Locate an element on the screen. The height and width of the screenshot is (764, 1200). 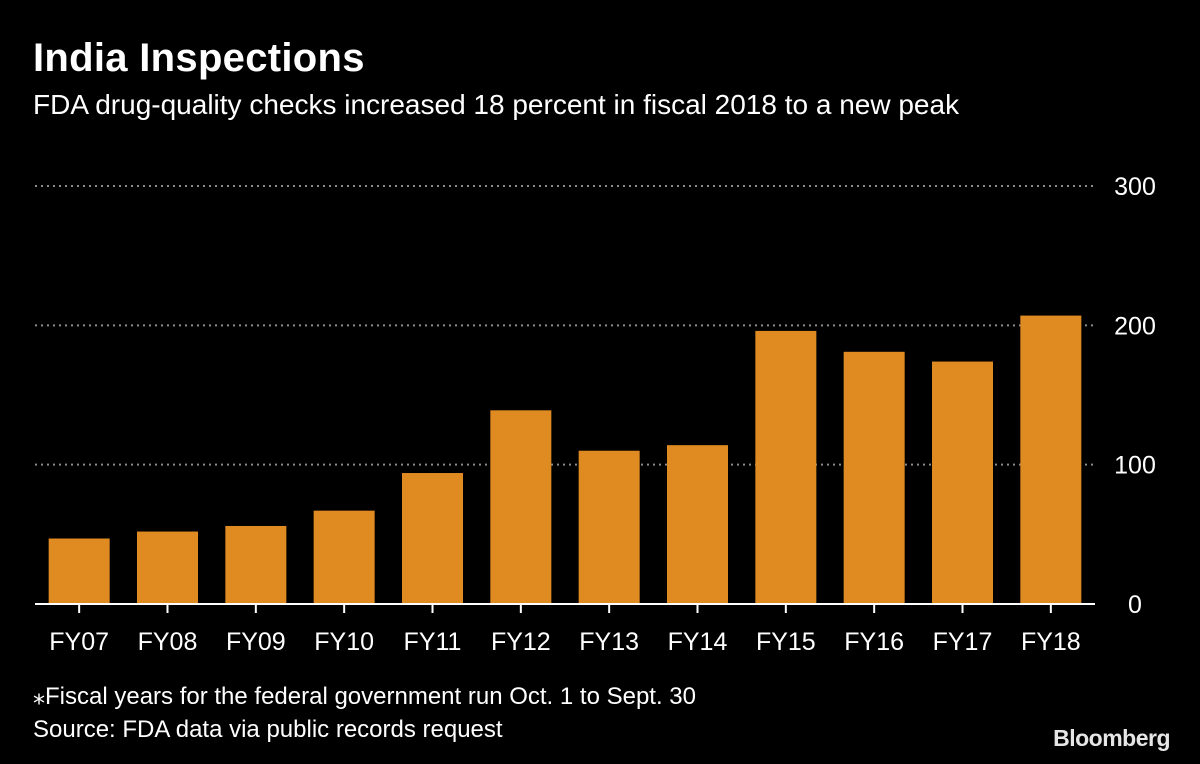
bloomberg-logo: Bloomberg is located at coordinates (1111, 738).